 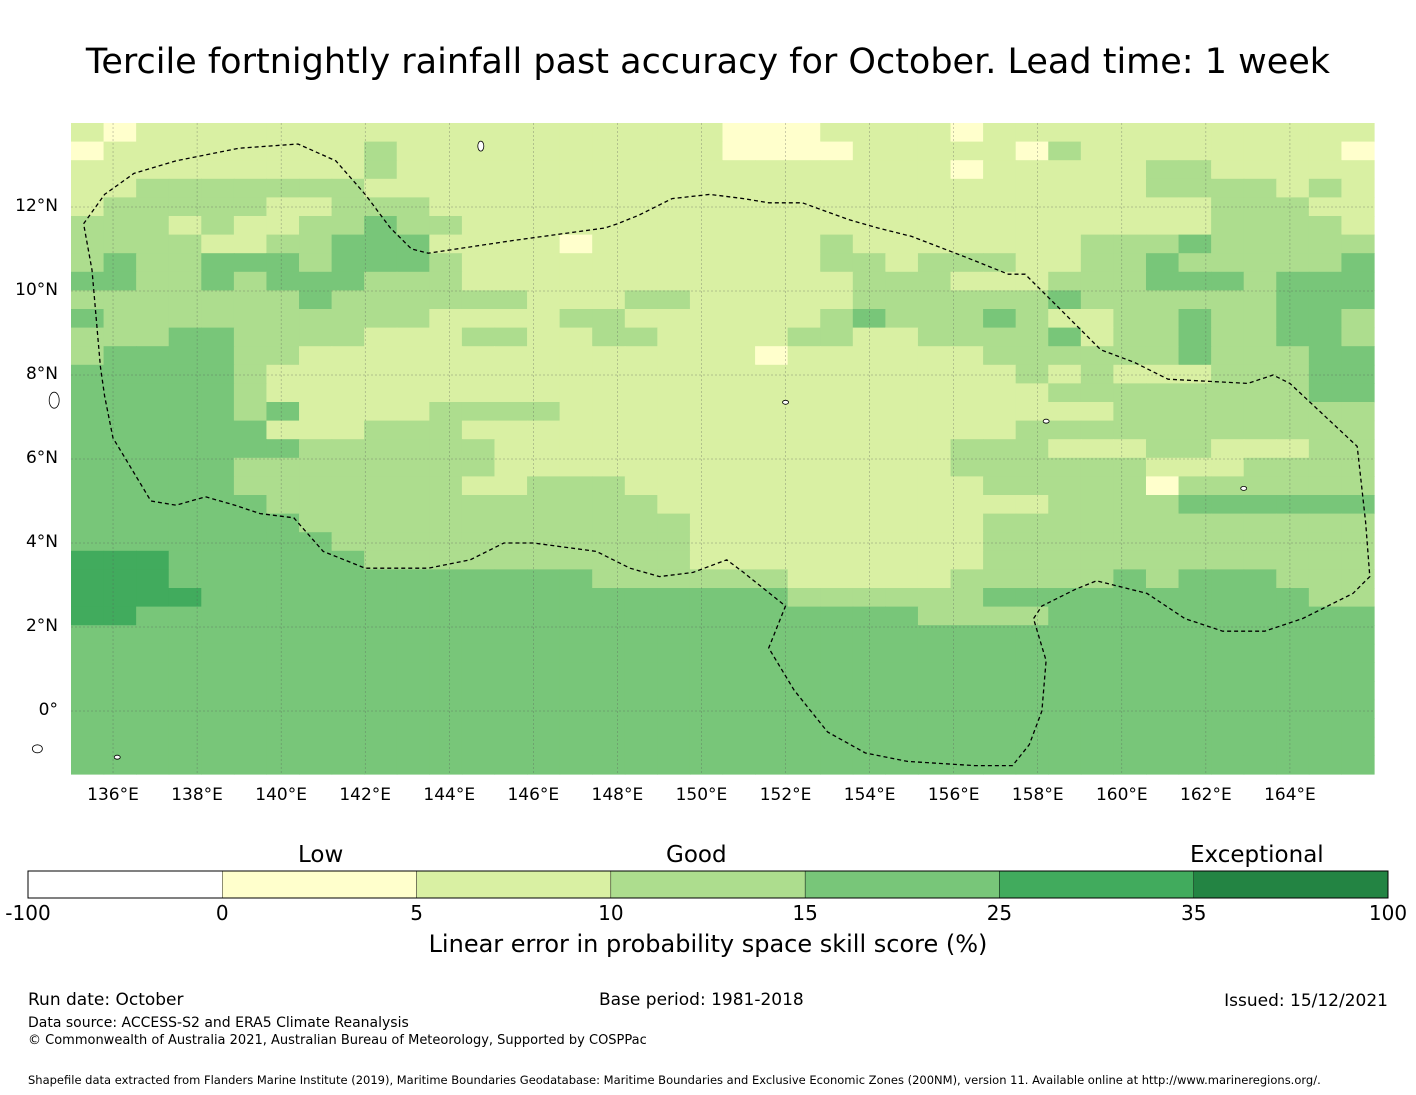 I want to click on category-good: Good, so click(x=696, y=855).